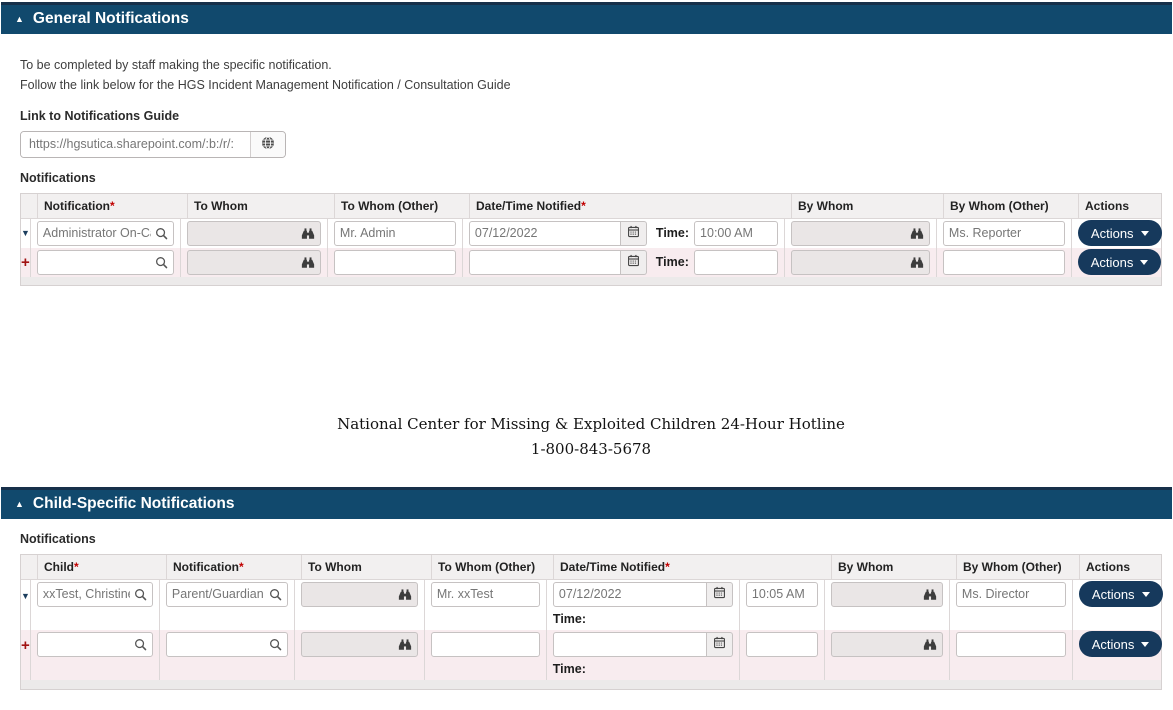 The image size is (1173, 710). What do you see at coordinates (58, 538) in the screenshot?
I see `child-notifications-table-label: Notifications` at bounding box center [58, 538].